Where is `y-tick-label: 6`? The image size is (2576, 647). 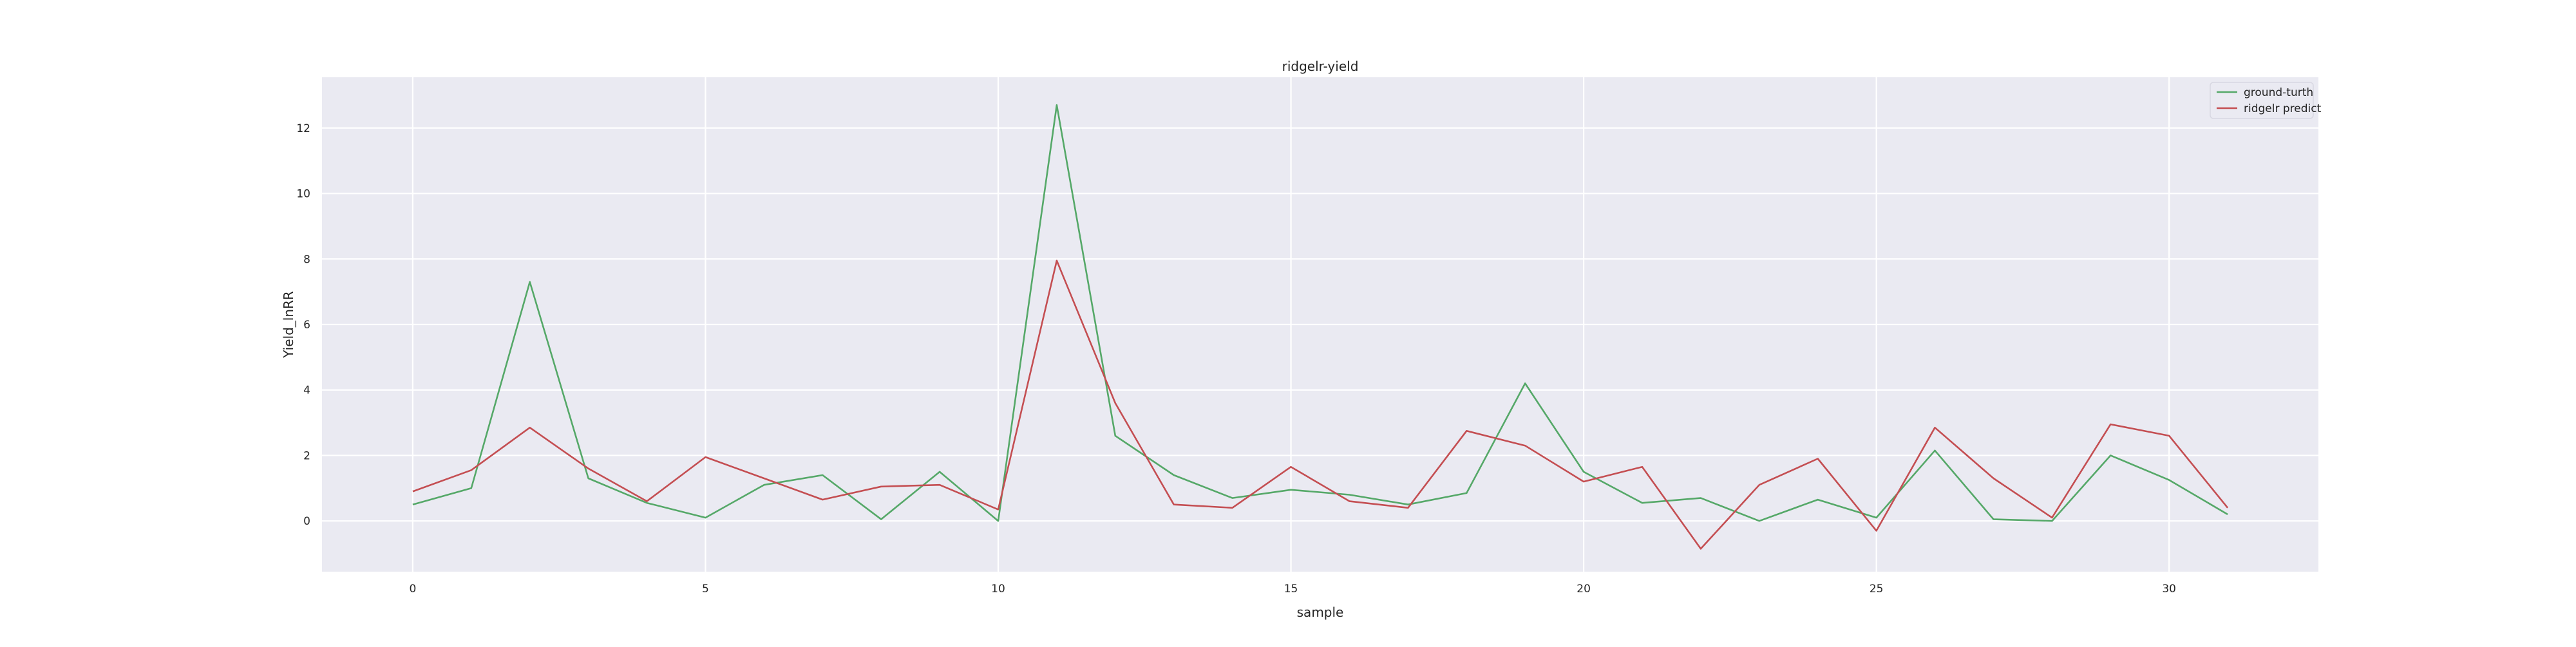
y-tick-label: 6 is located at coordinates (306, 325).